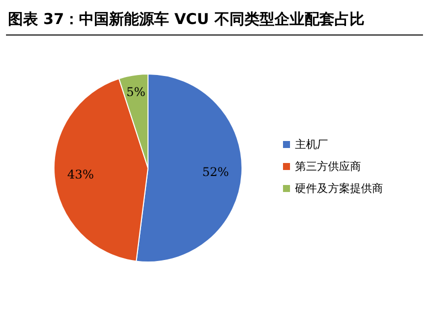  Describe the element at coordinates (328, 166) in the screenshot. I see `legend-label: 第三方供应商` at that location.